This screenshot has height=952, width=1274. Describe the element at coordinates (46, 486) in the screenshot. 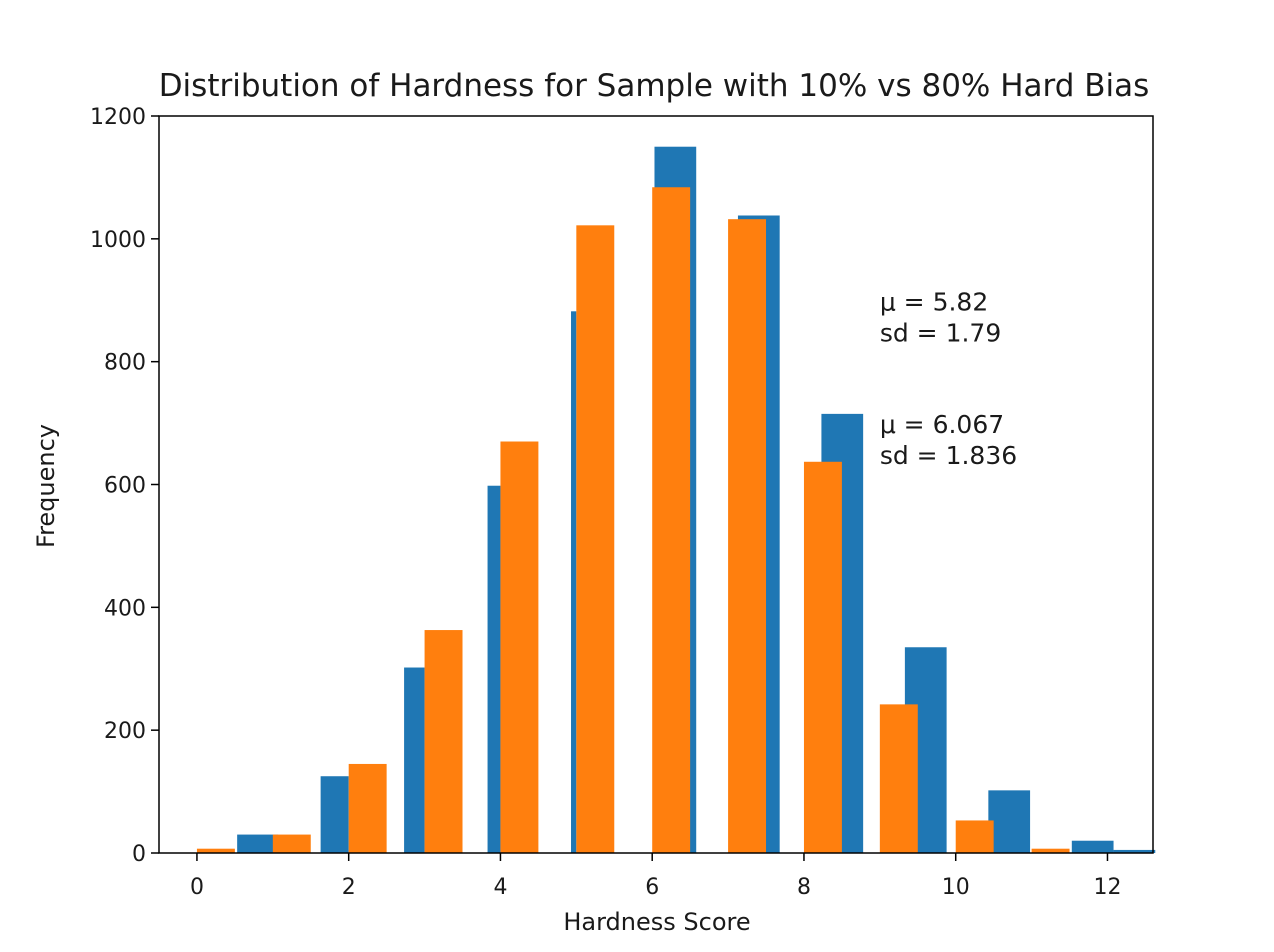

I see `y-axis-label: Frequency` at that location.